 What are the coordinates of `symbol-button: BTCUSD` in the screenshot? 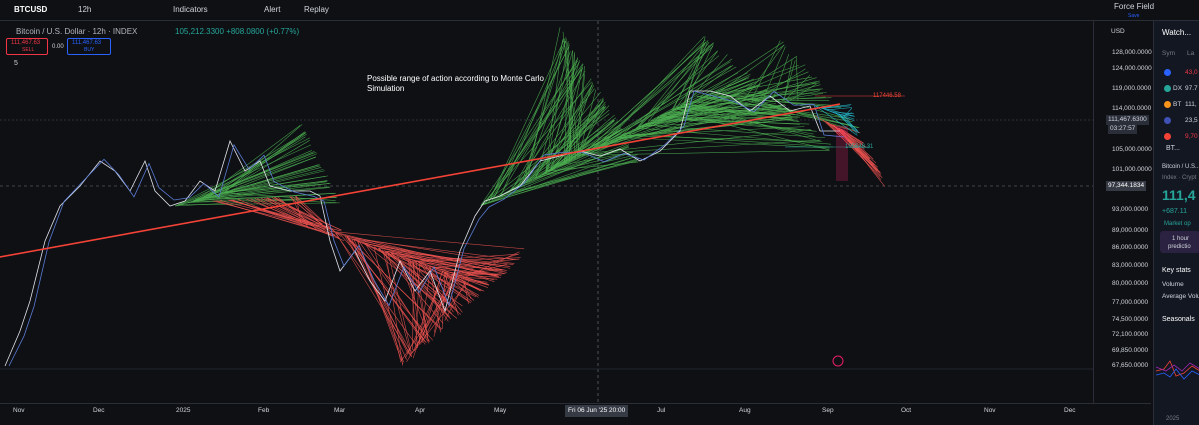 It's located at (31, 9).